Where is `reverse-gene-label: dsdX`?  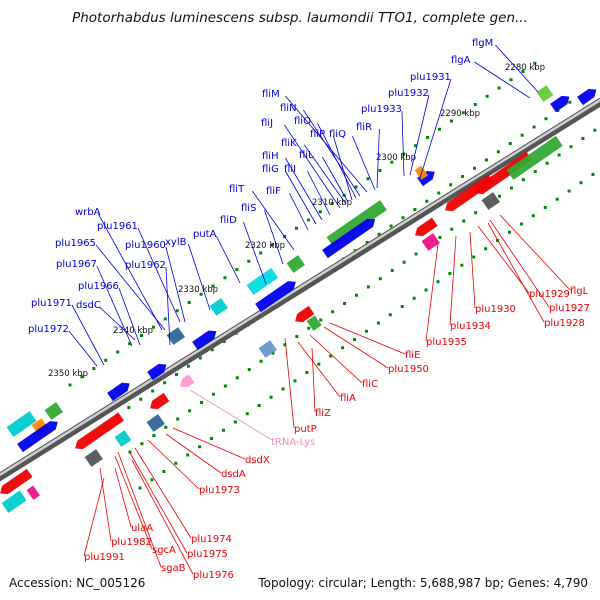 reverse-gene-label: dsdX is located at coordinates (257, 460).